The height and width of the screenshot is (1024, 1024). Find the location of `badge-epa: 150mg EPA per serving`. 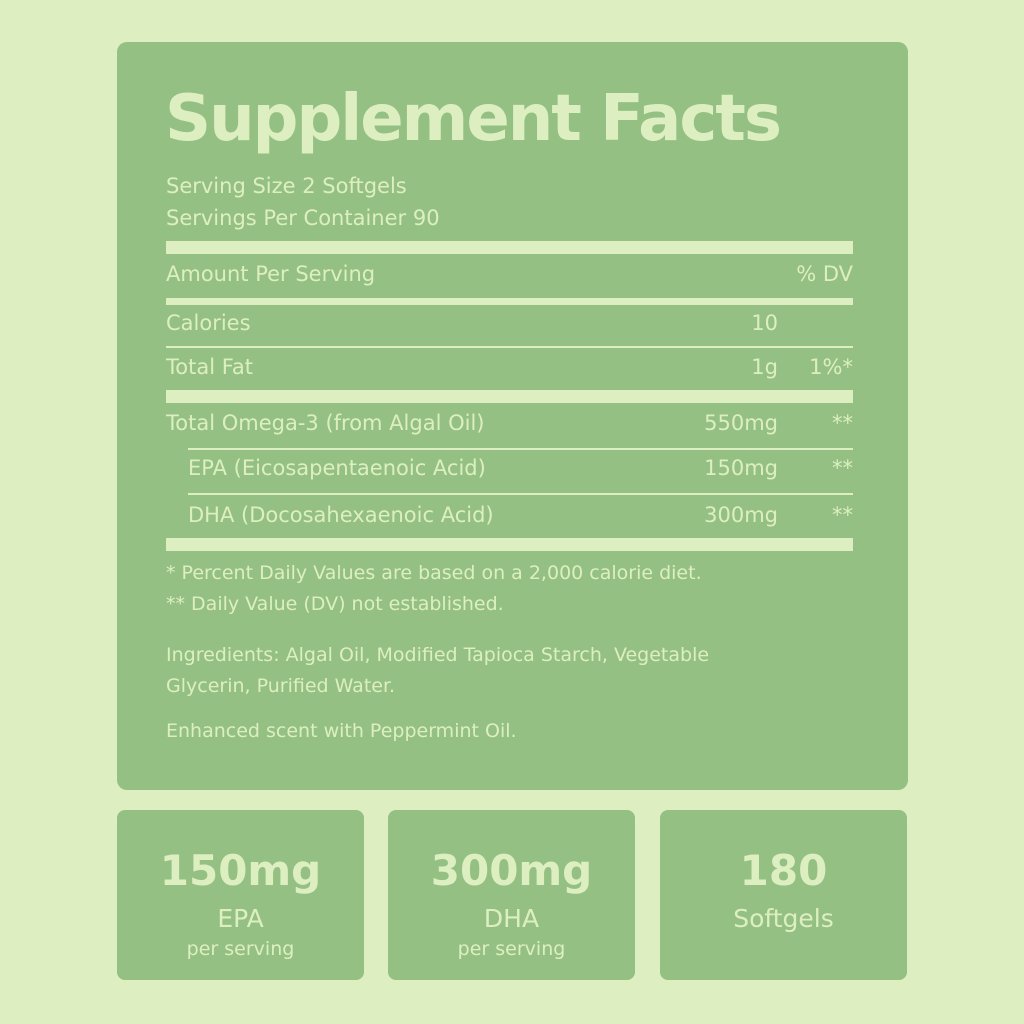

badge-epa: 150mg EPA per serving is located at coordinates (240, 895).